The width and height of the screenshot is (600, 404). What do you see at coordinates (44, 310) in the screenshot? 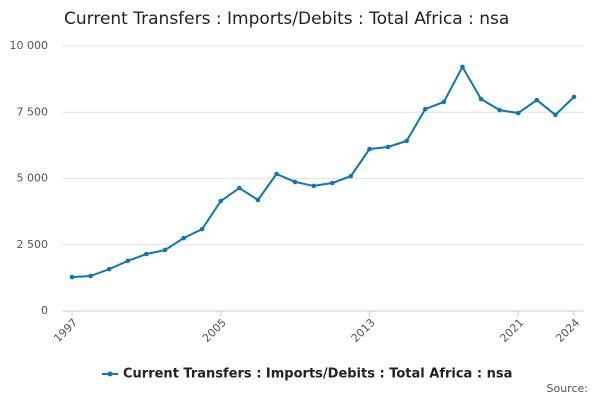
I see `y-tick-label: 0` at bounding box center [44, 310].